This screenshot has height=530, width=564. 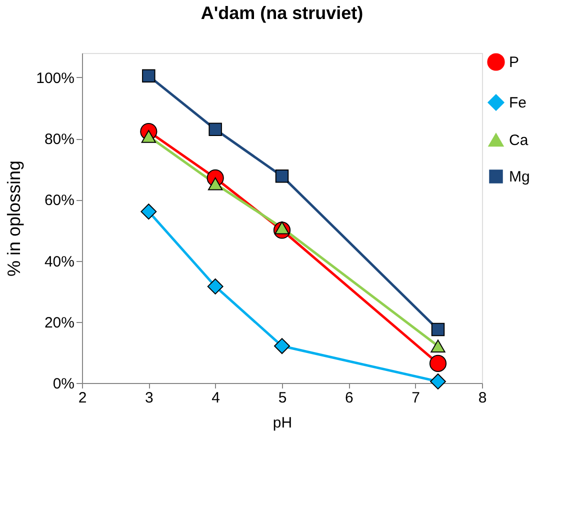 I want to click on legend-label: Mg, so click(x=519, y=177).